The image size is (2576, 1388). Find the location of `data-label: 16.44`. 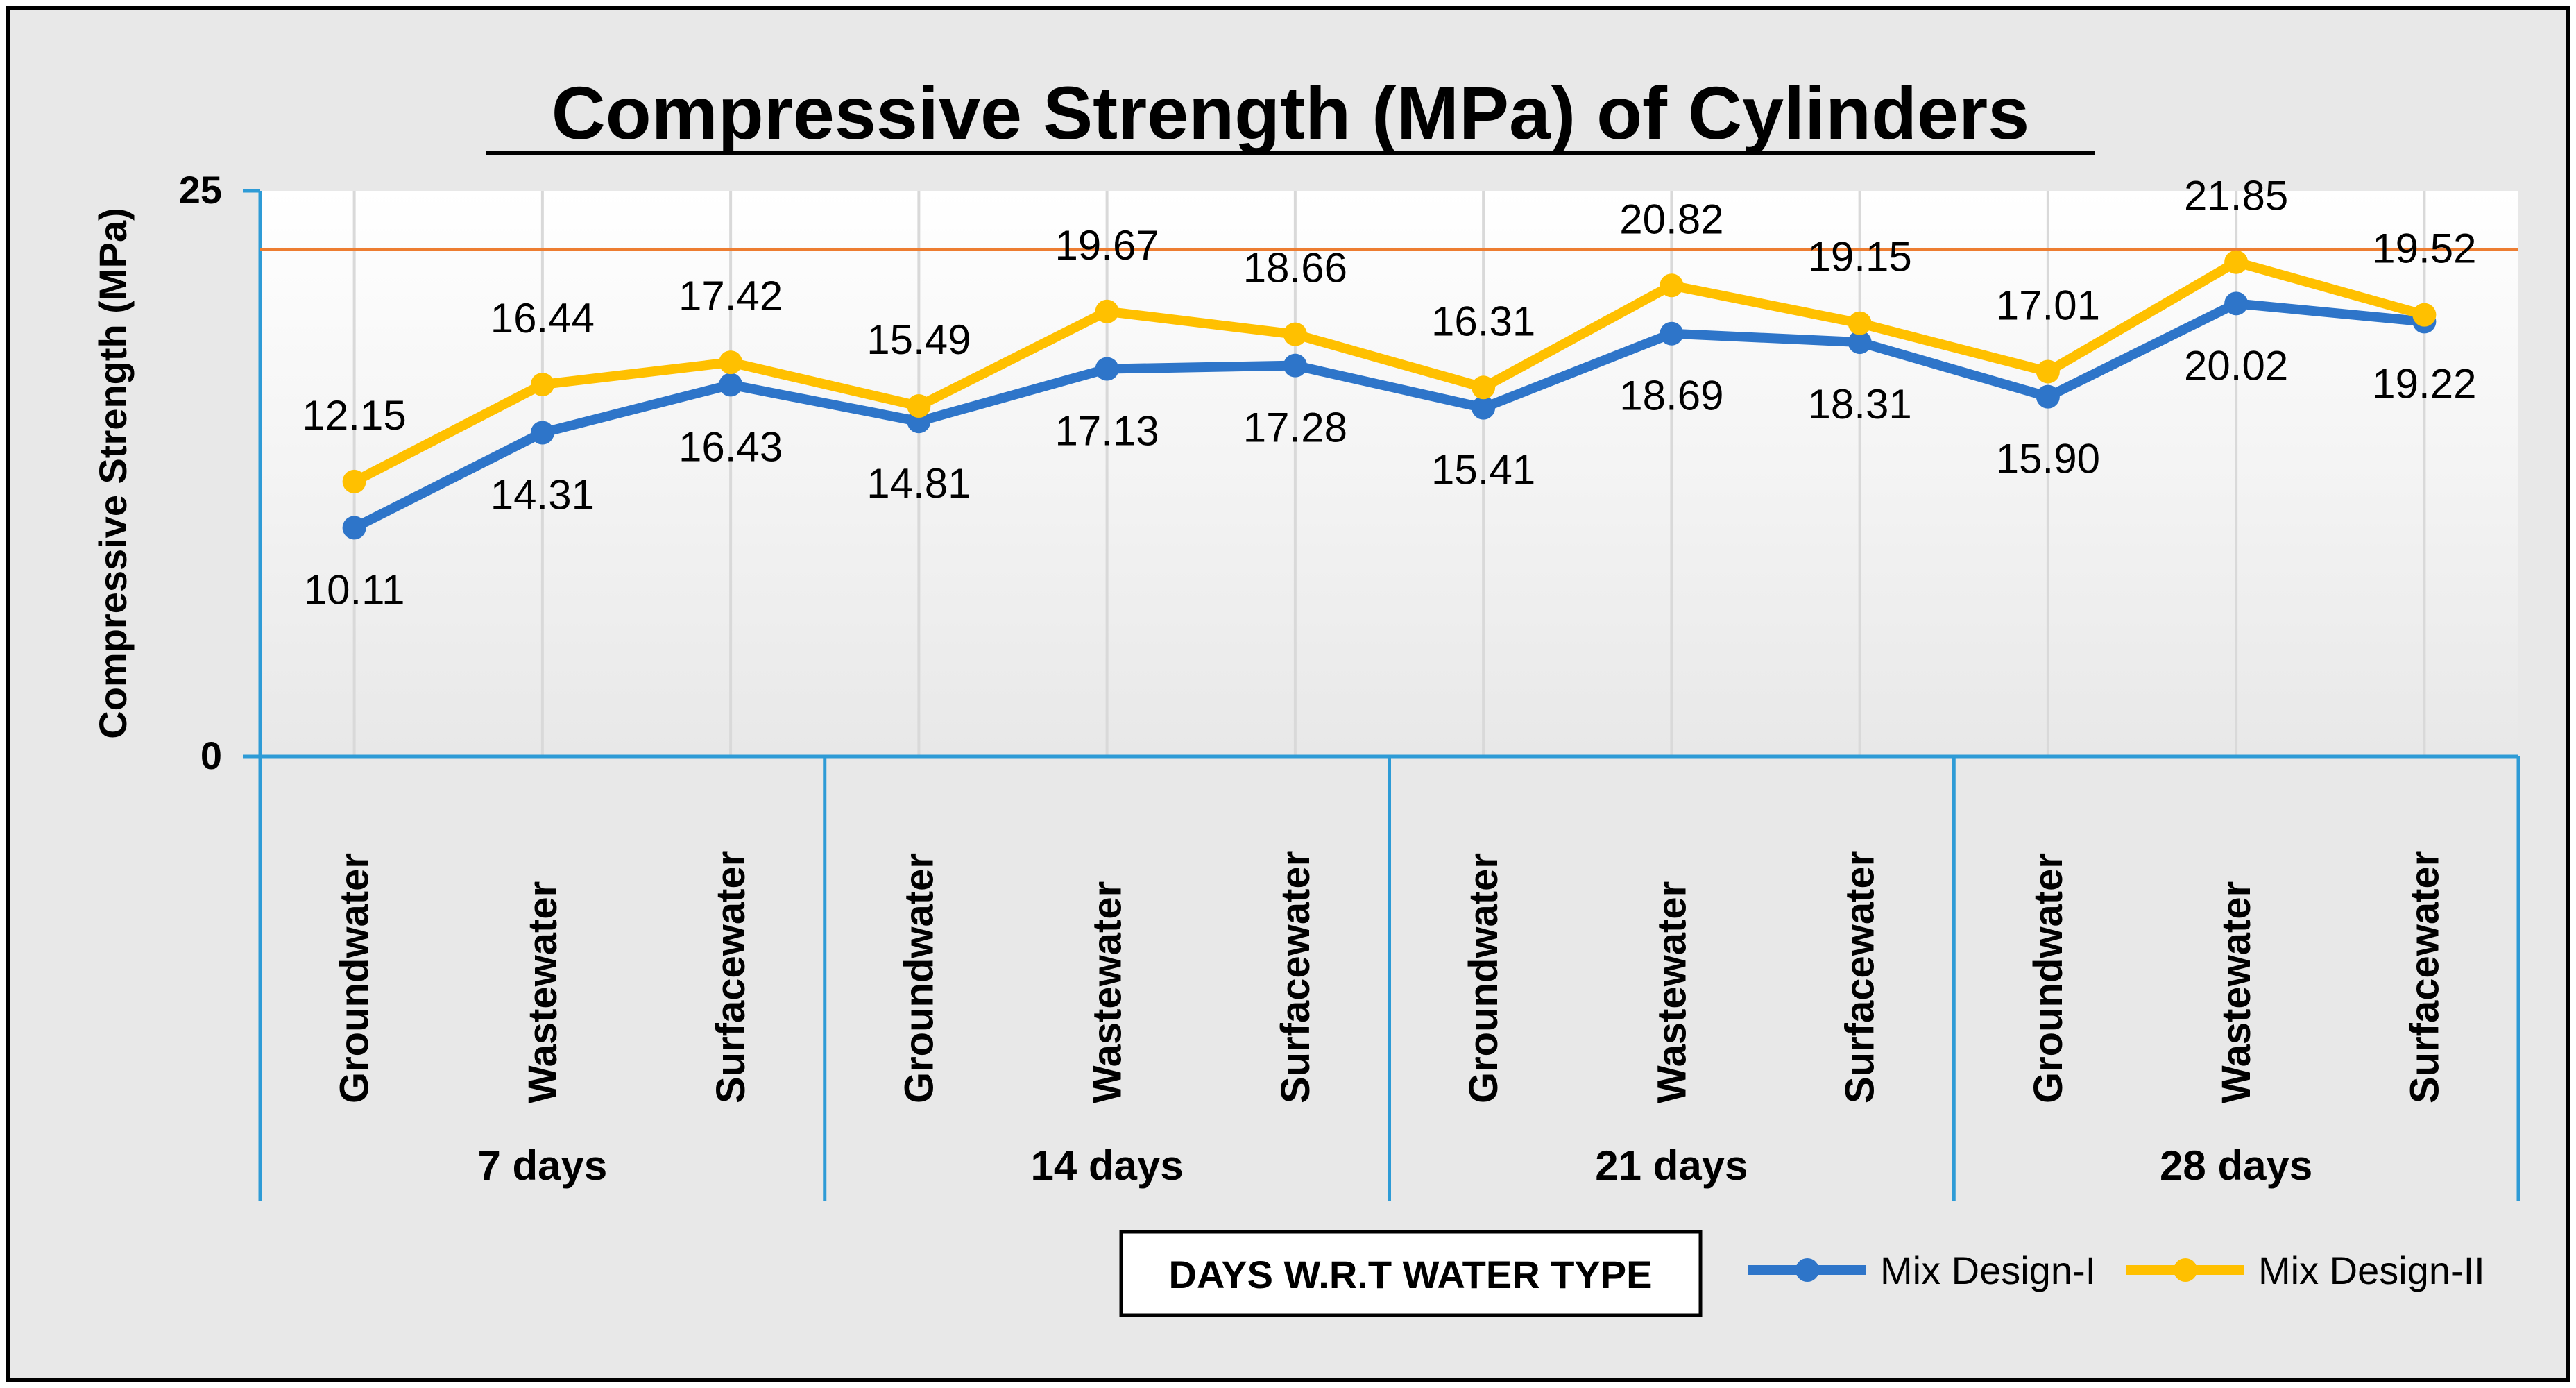

data-label: 16.44 is located at coordinates (543, 318).